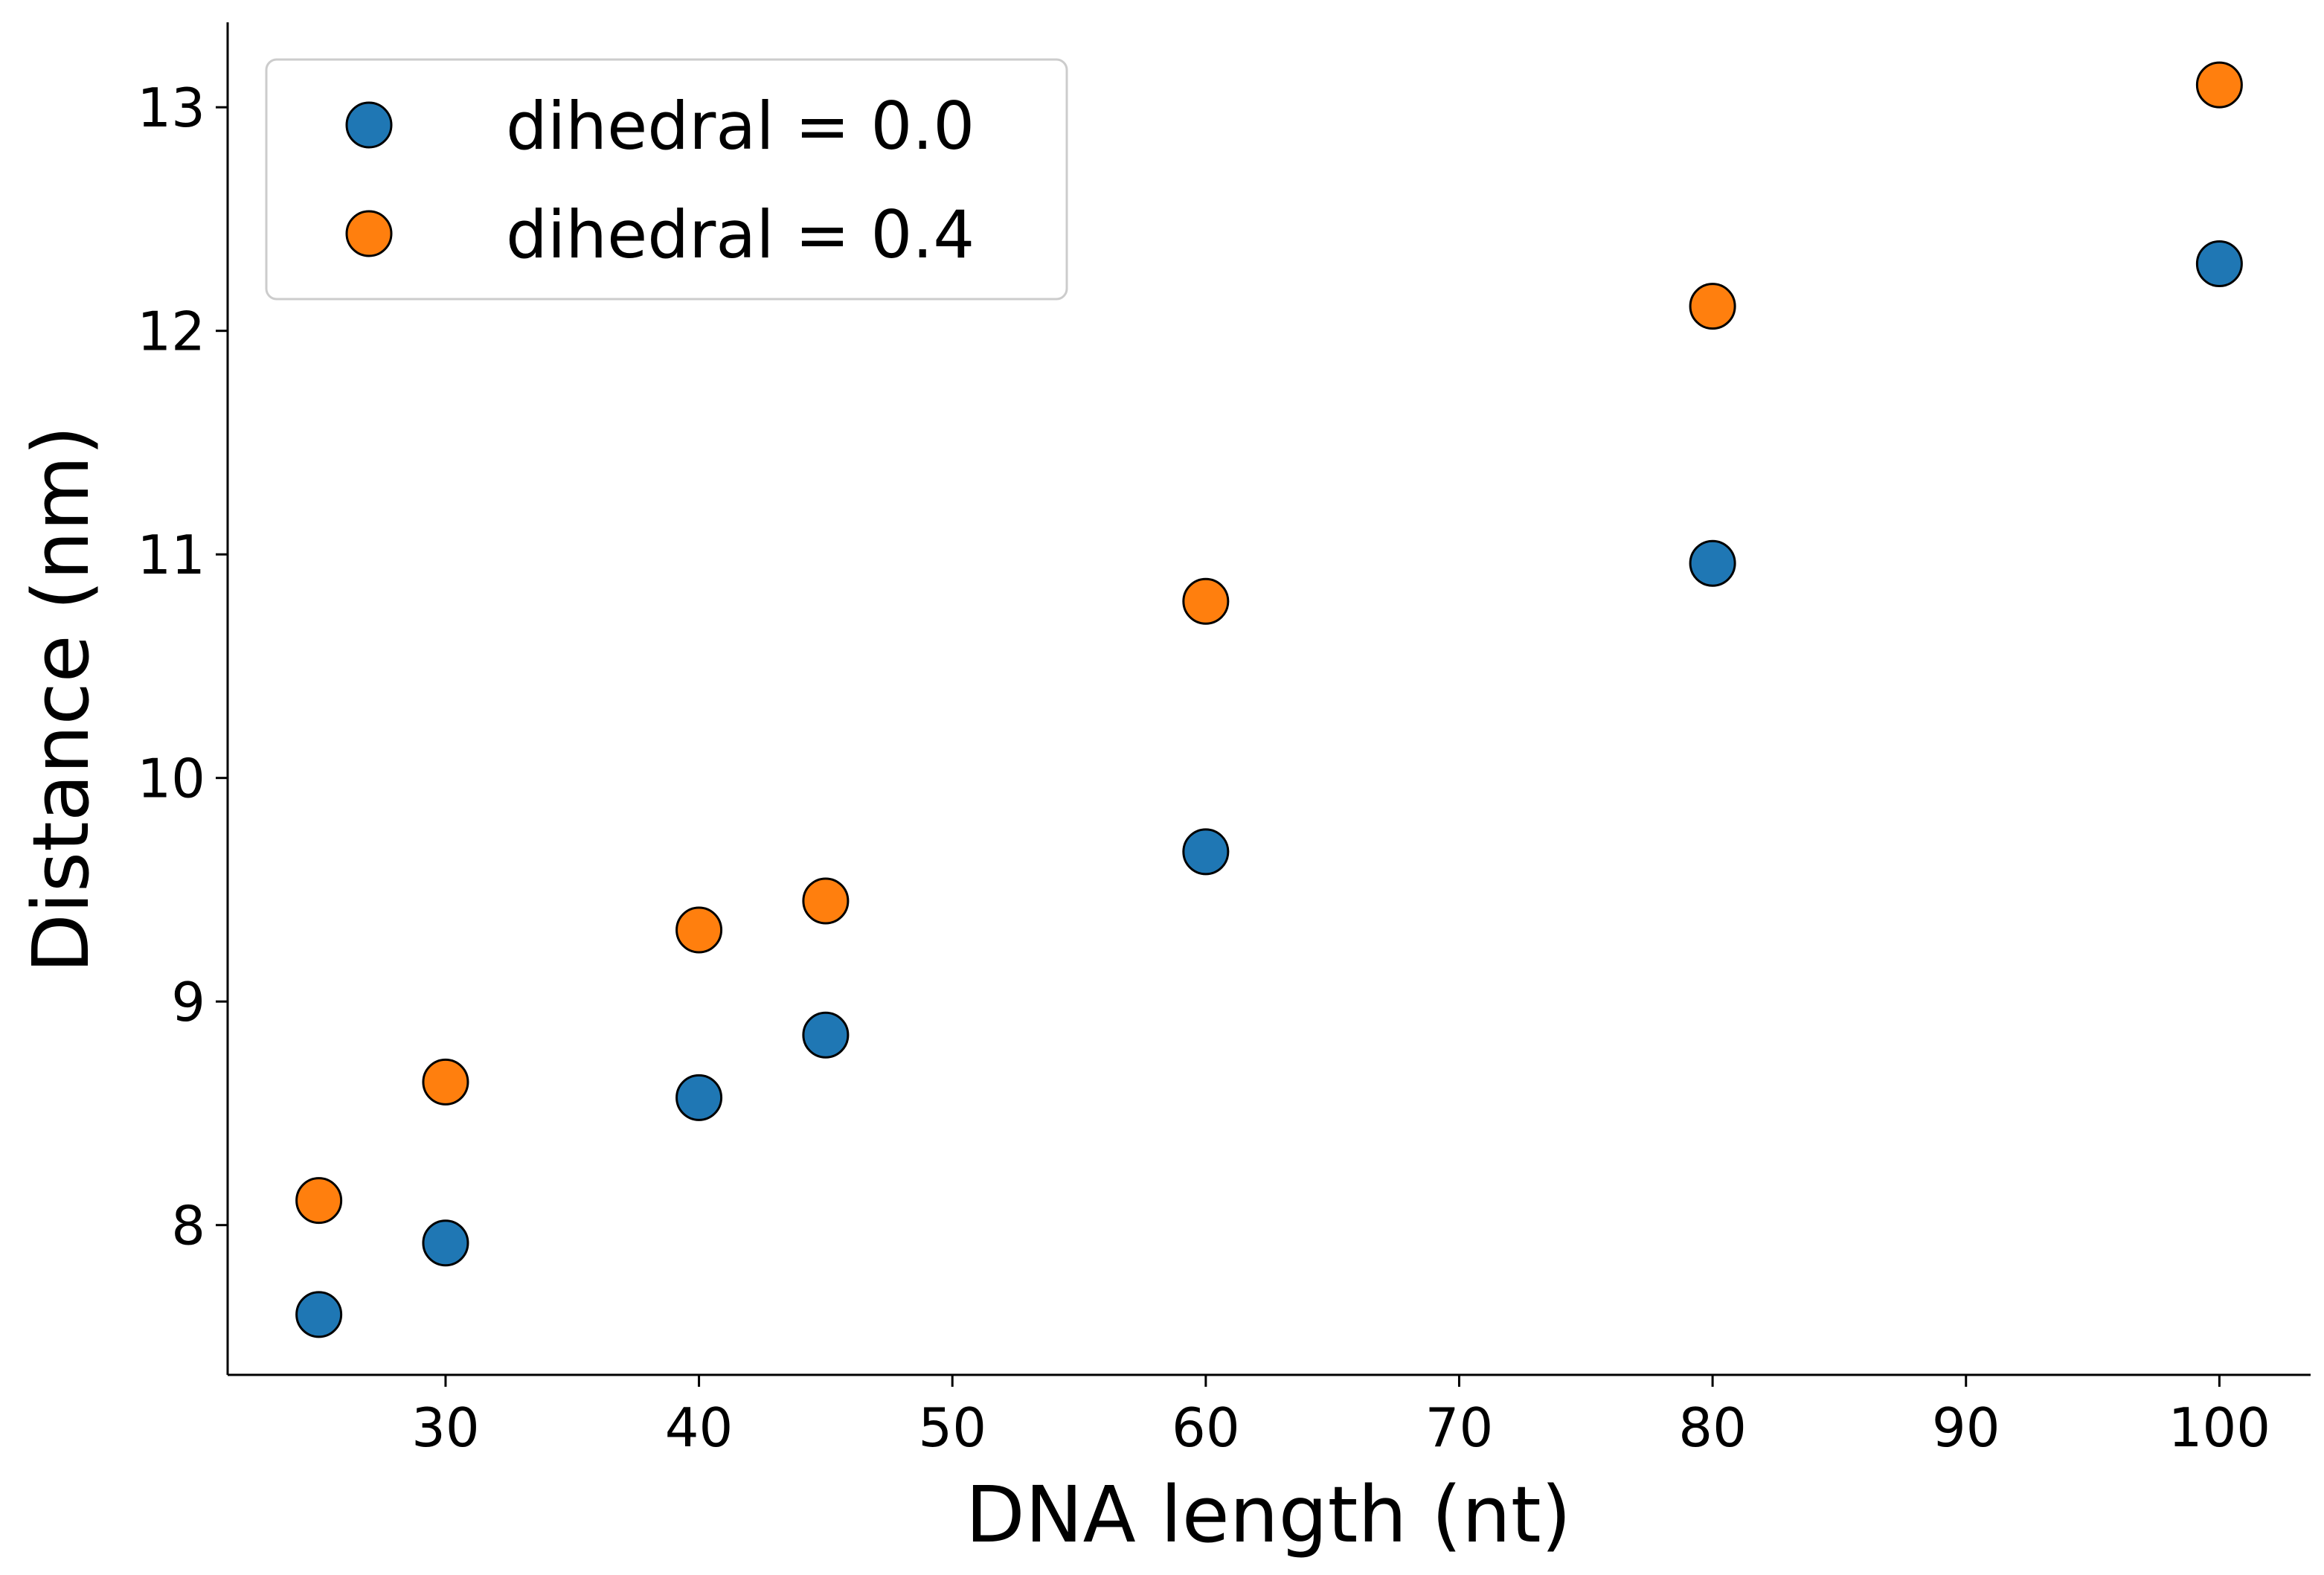 Image resolution: width=2324 pixels, height=1575 pixels. Describe the element at coordinates (952, 1427) in the screenshot. I see `x-tick-label: 50` at that location.